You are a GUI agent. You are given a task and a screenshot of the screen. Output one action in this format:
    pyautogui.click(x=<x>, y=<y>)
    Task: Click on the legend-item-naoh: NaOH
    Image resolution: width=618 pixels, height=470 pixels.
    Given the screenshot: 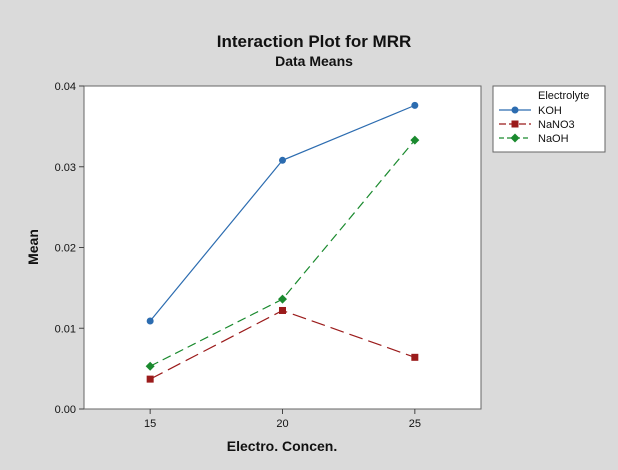 What is the action you would take?
    pyautogui.click(x=534, y=139)
    